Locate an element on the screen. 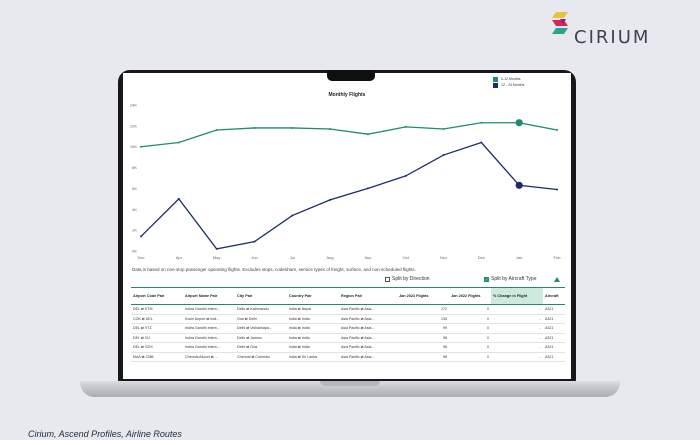 This screenshot has height=440, width=700. split-direction-label: Split by Direction is located at coordinates (411, 279).